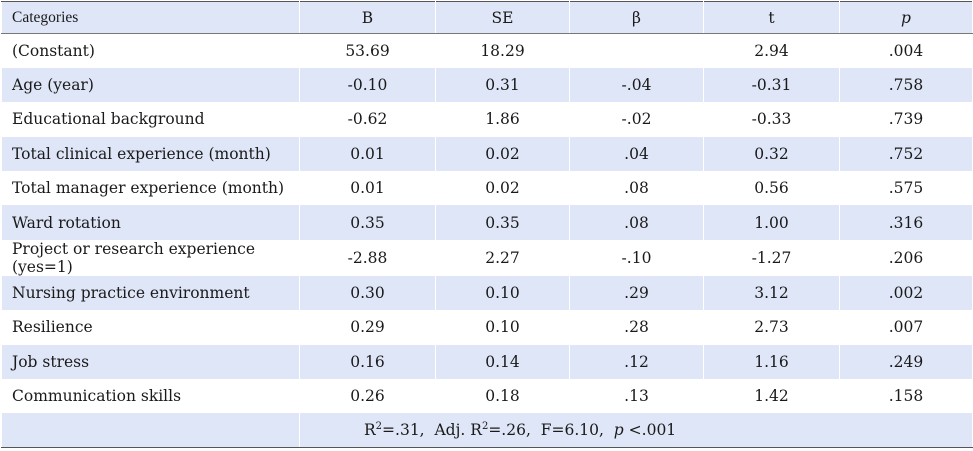  What do you see at coordinates (636, 362) in the screenshot?
I see `cell-beta: .12` at bounding box center [636, 362].